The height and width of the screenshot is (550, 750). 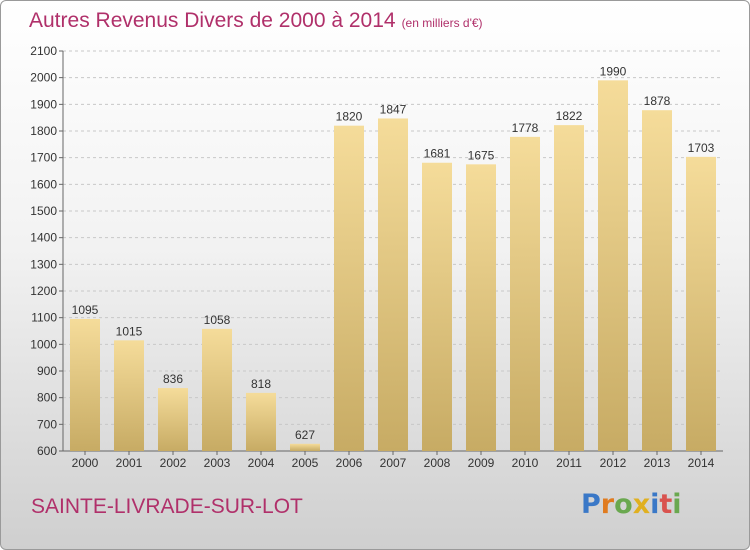 What do you see at coordinates (43, 264) in the screenshot?
I see `y-tick-label: 1300` at bounding box center [43, 264].